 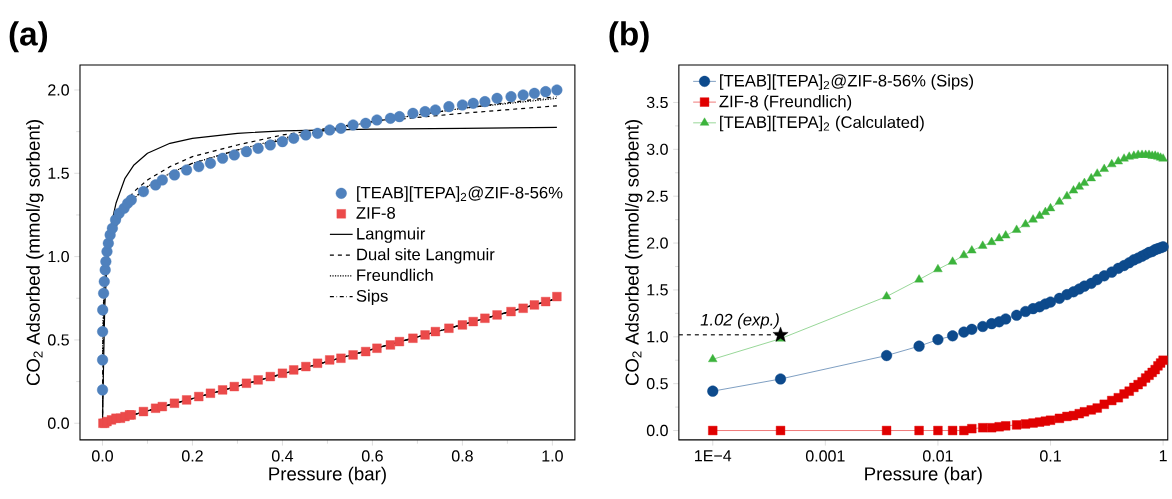 What do you see at coordinates (372, 297) in the screenshot?
I see `legend-label: Sips` at bounding box center [372, 297].